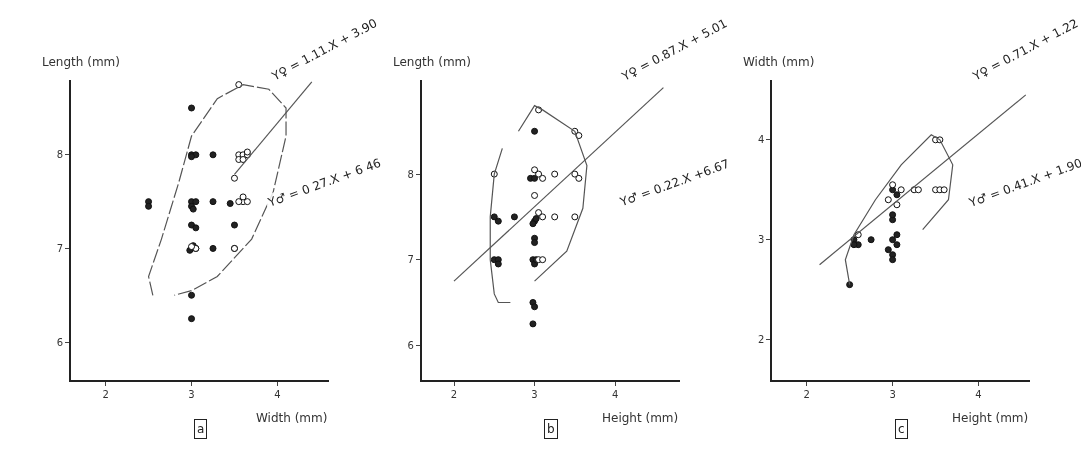 This screenshot has height=458, width=1081. Describe the element at coordinates (761, 240) in the screenshot. I see `y-tick-label: 3` at that location.